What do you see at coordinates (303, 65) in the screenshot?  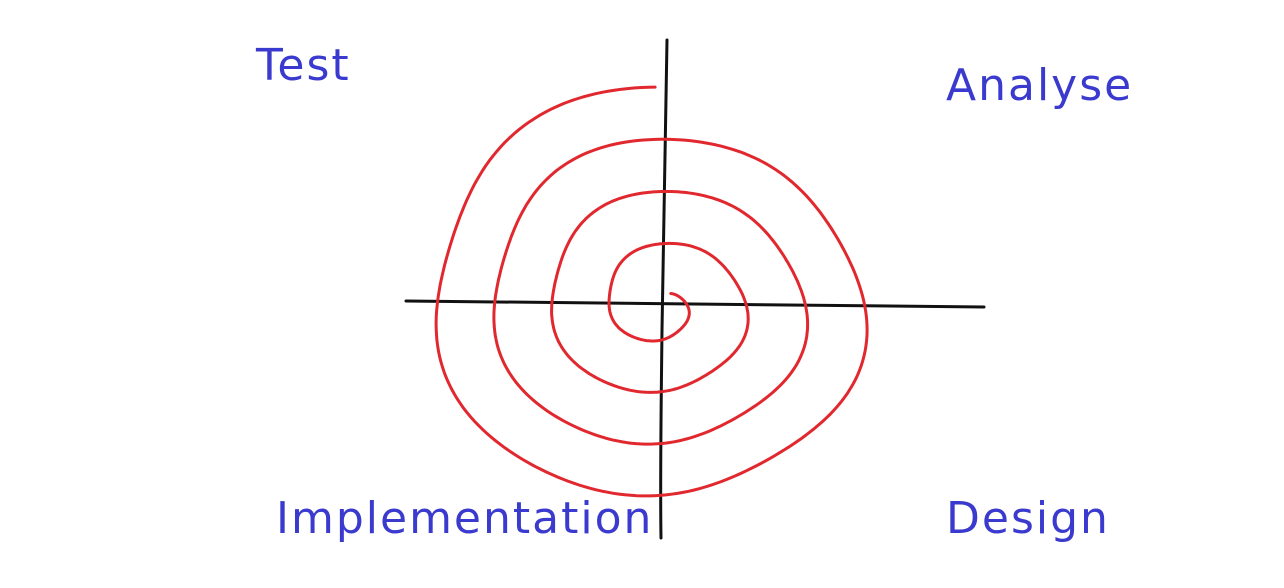 I see `label-test: Test` at bounding box center [303, 65].